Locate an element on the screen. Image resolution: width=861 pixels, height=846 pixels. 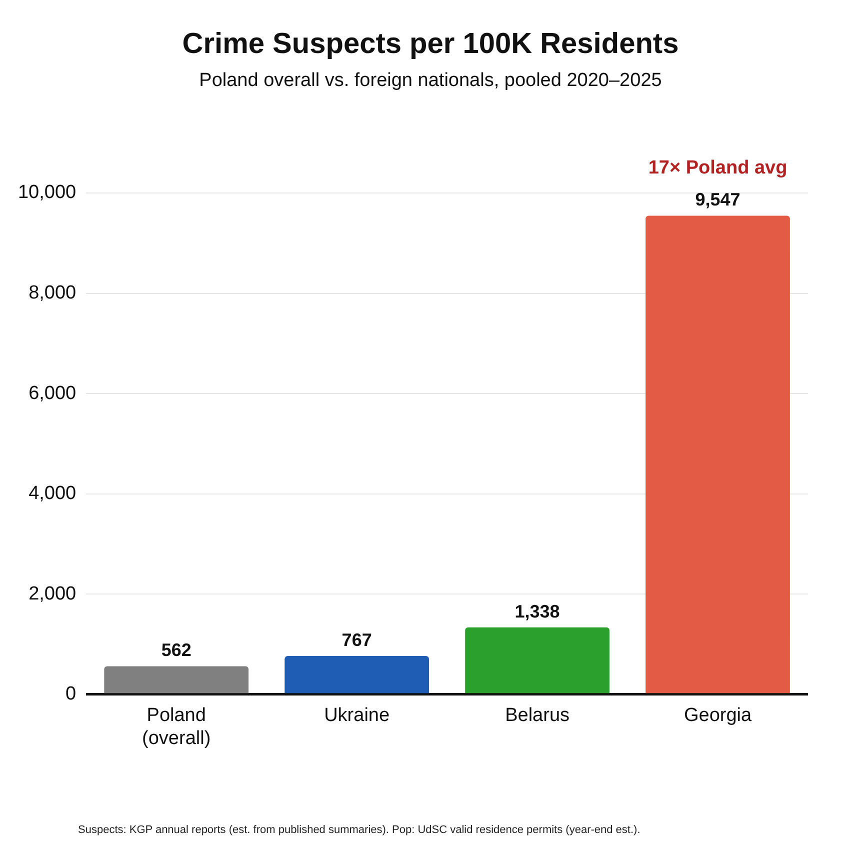
y-tick-label: 6,000 is located at coordinates (52, 393).